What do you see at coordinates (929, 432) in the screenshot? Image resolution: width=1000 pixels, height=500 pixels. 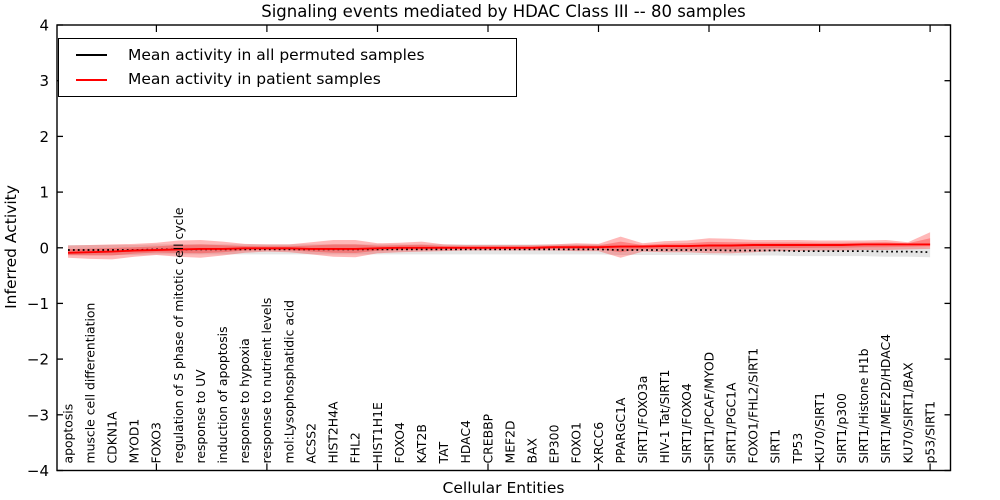 I see `x-category-label: p53/SIRT1` at bounding box center [929, 432].